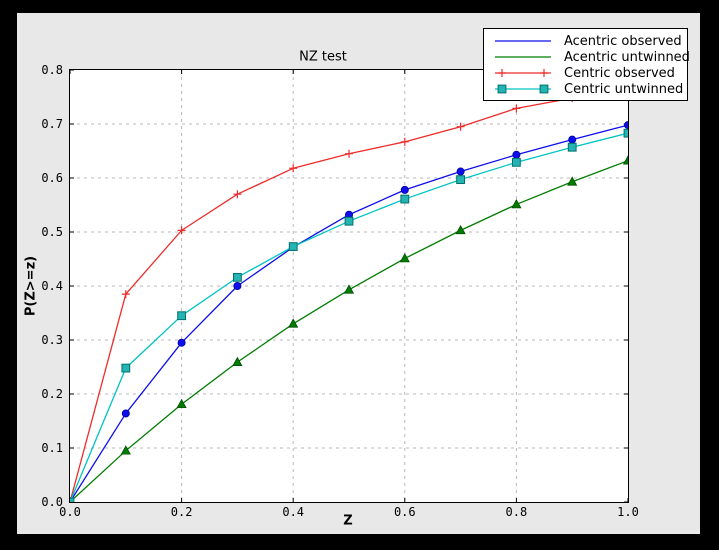 The width and height of the screenshot is (719, 550). Describe the element at coordinates (31, 286) in the screenshot. I see `y-axis-label: P(Z>=z)` at that location.